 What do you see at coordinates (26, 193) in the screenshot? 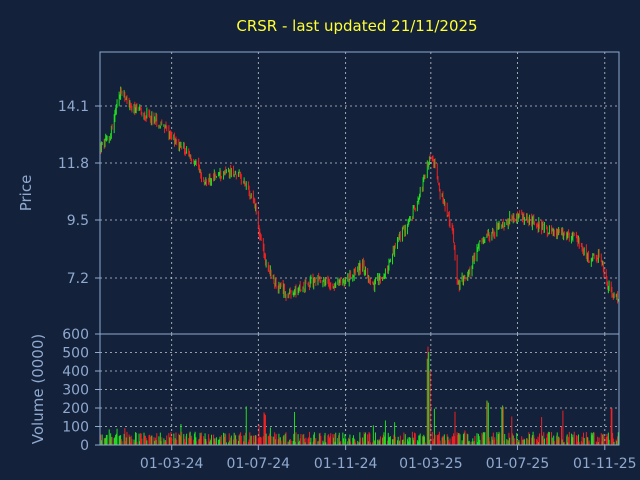
I see `price-axis-label: Price` at bounding box center [26, 193].